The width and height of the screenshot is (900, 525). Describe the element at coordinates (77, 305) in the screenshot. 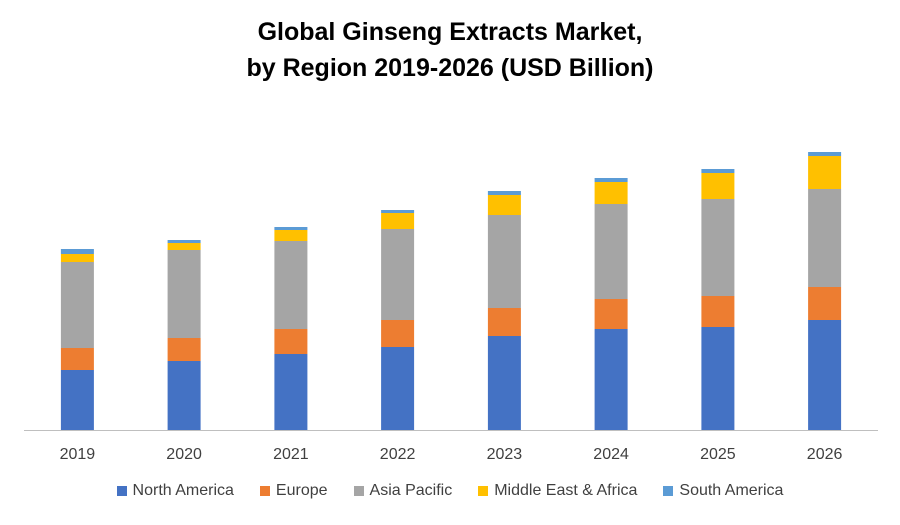

I see `bar-segment-asia-pacific-2019` at that location.